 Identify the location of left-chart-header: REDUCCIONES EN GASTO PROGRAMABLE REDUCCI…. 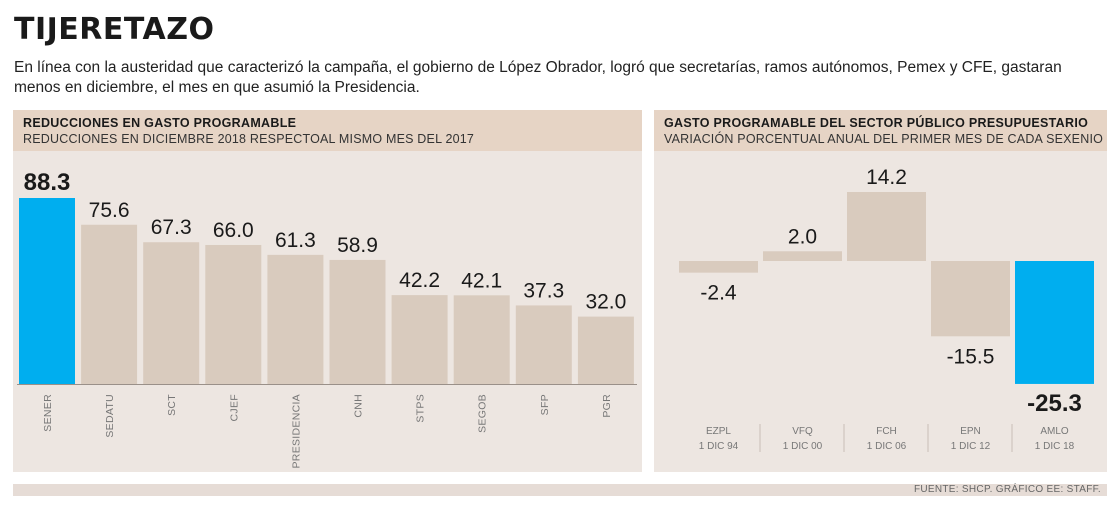
(327, 130).